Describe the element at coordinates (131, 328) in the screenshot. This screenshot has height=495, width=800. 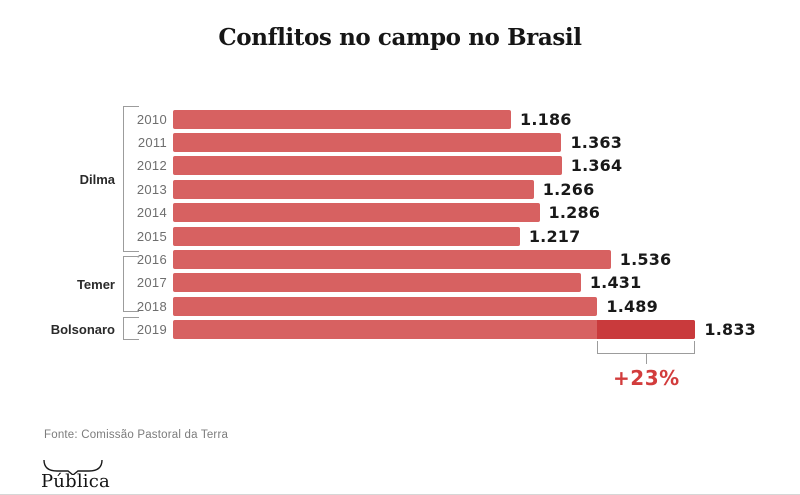
I see `group-bracket-bolsonaro` at that location.